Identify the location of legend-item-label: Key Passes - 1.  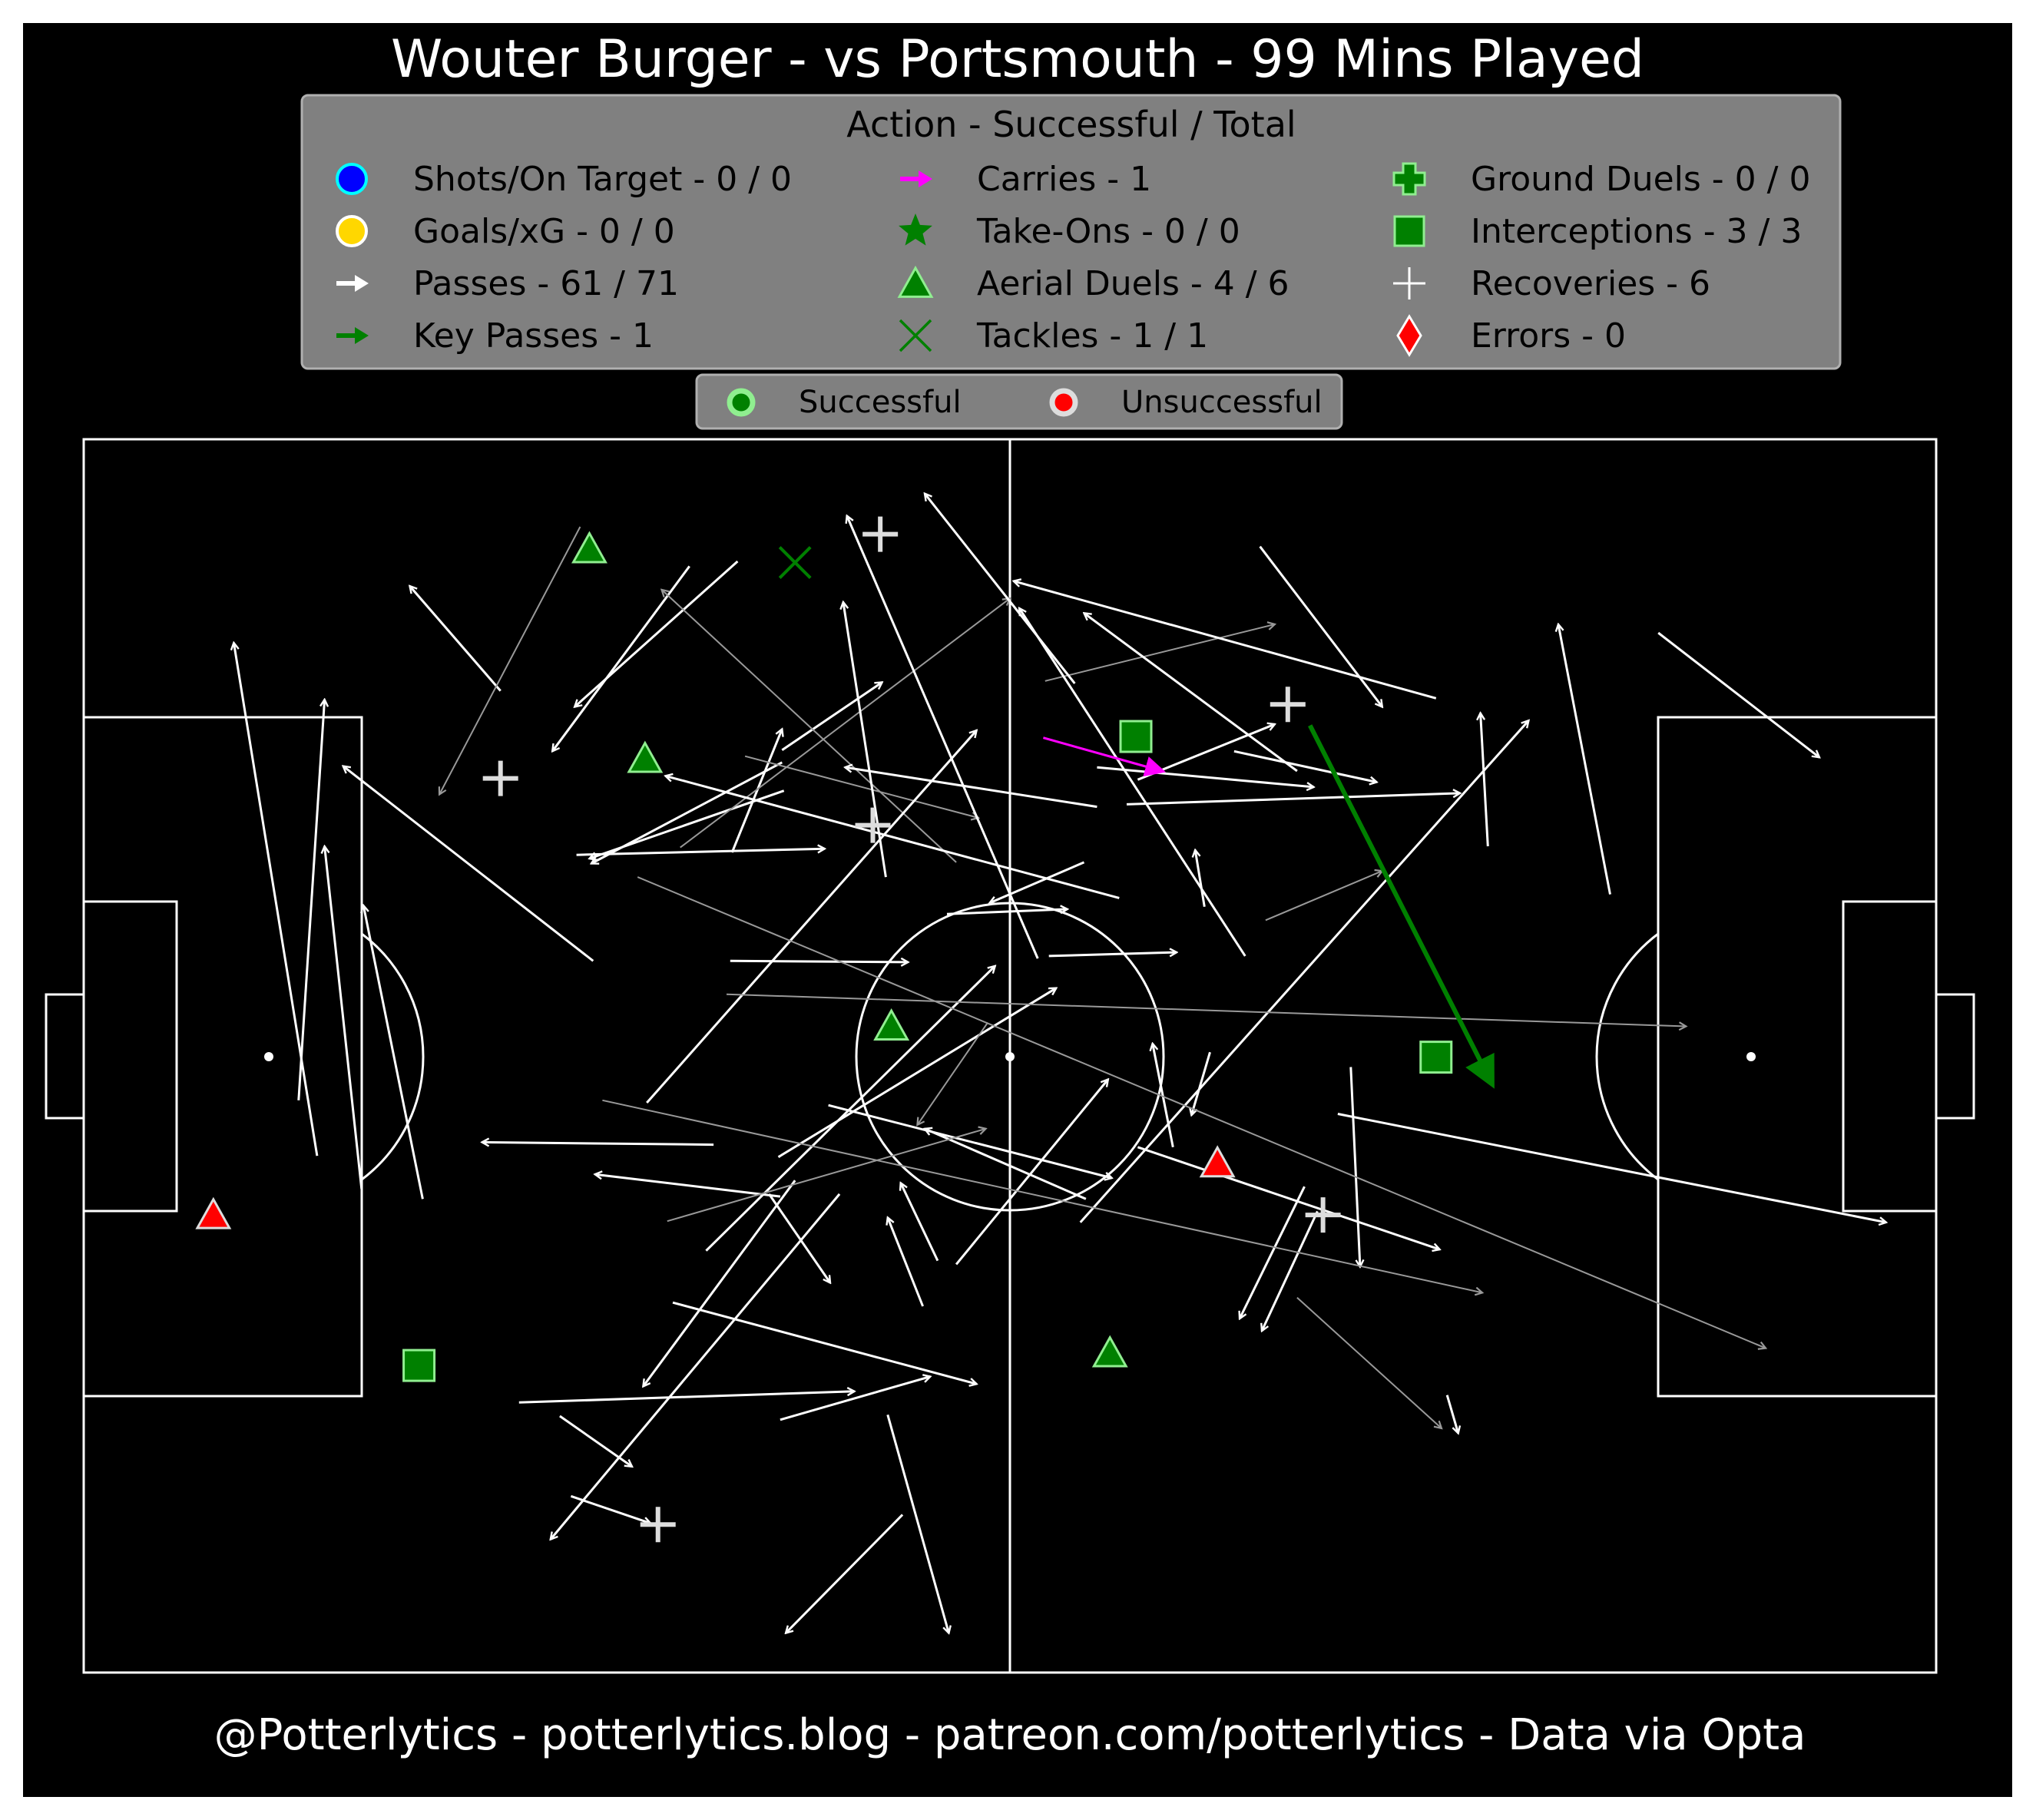
(533, 336).